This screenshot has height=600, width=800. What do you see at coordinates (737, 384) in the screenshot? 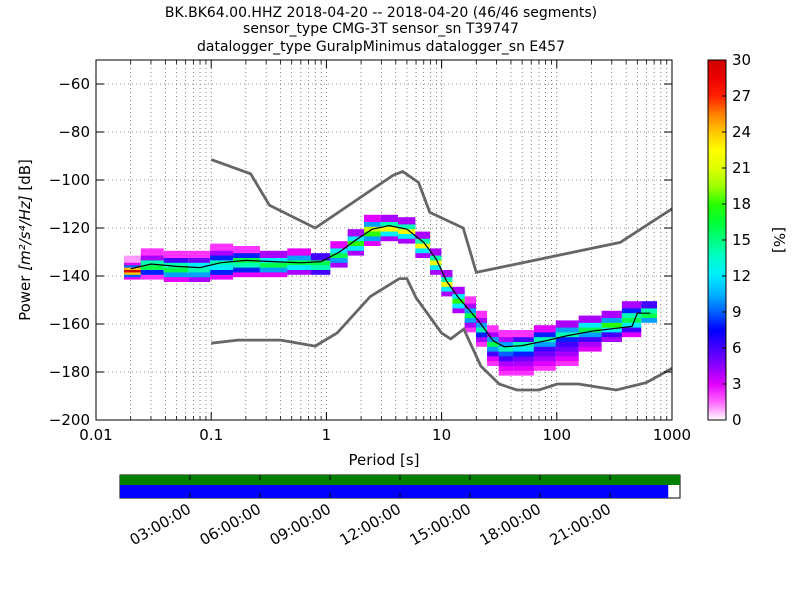
I see `colorbar-tick-label: 3` at bounding box center [737, 384].